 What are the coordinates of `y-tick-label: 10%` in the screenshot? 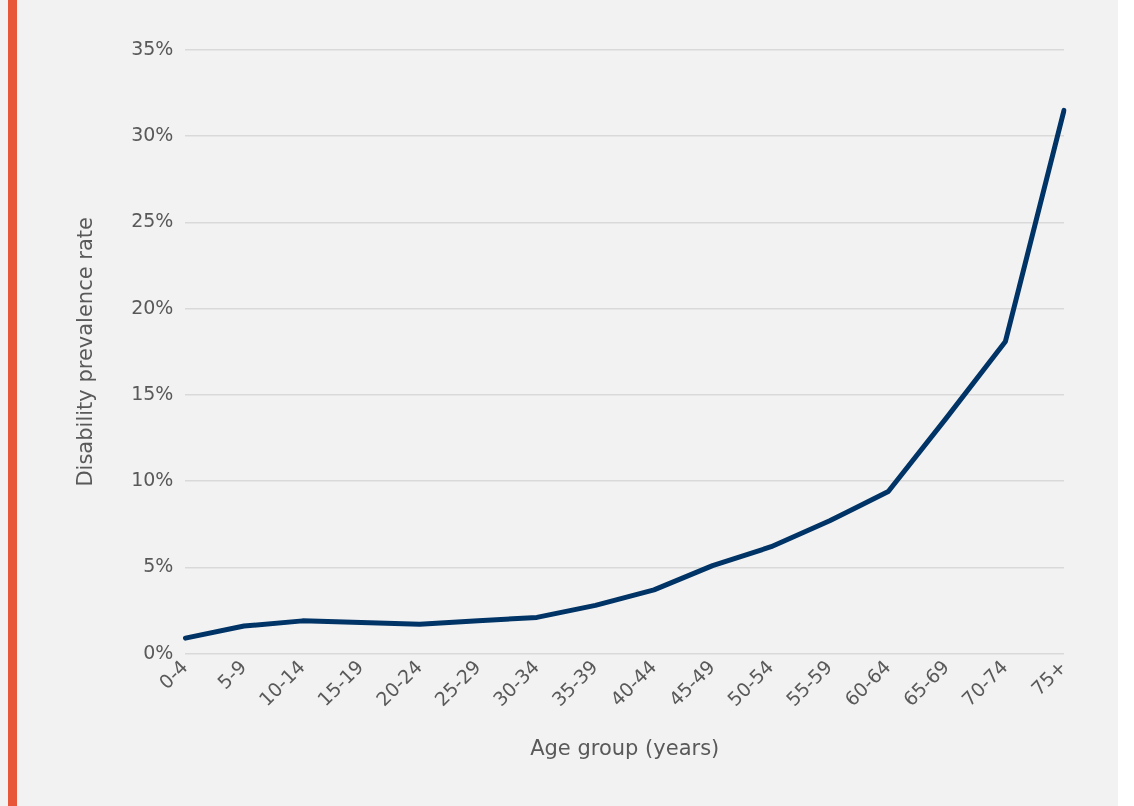 It's located at (152, 479).